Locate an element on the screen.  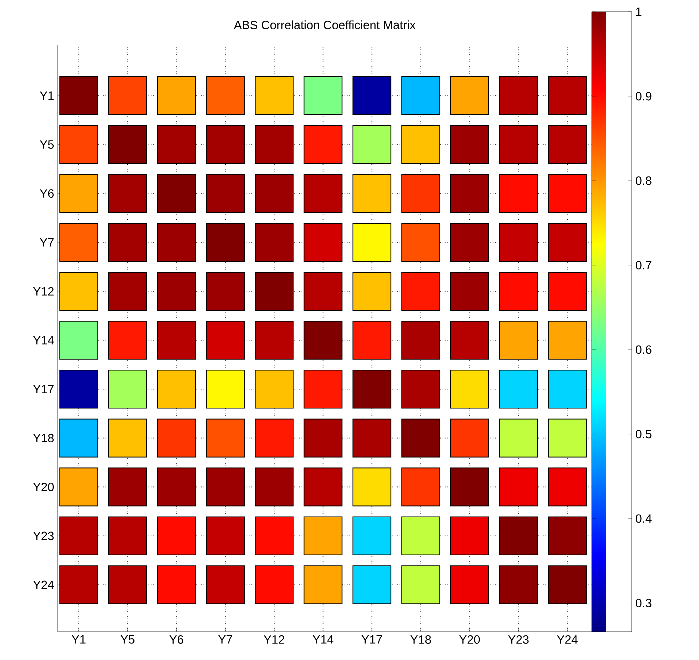
color-bar-label: 0.5 is located at coordinates (644, 434).